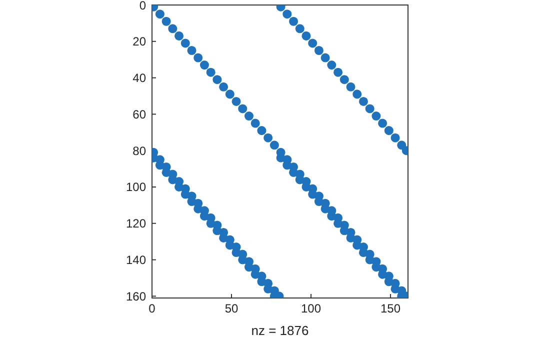 The width and height of the screenshot is (560, 337). What do you see at coordinates (139, 114) in the screenshot?
I see `y-tick-label: 60` at bounding box center [139, 114].